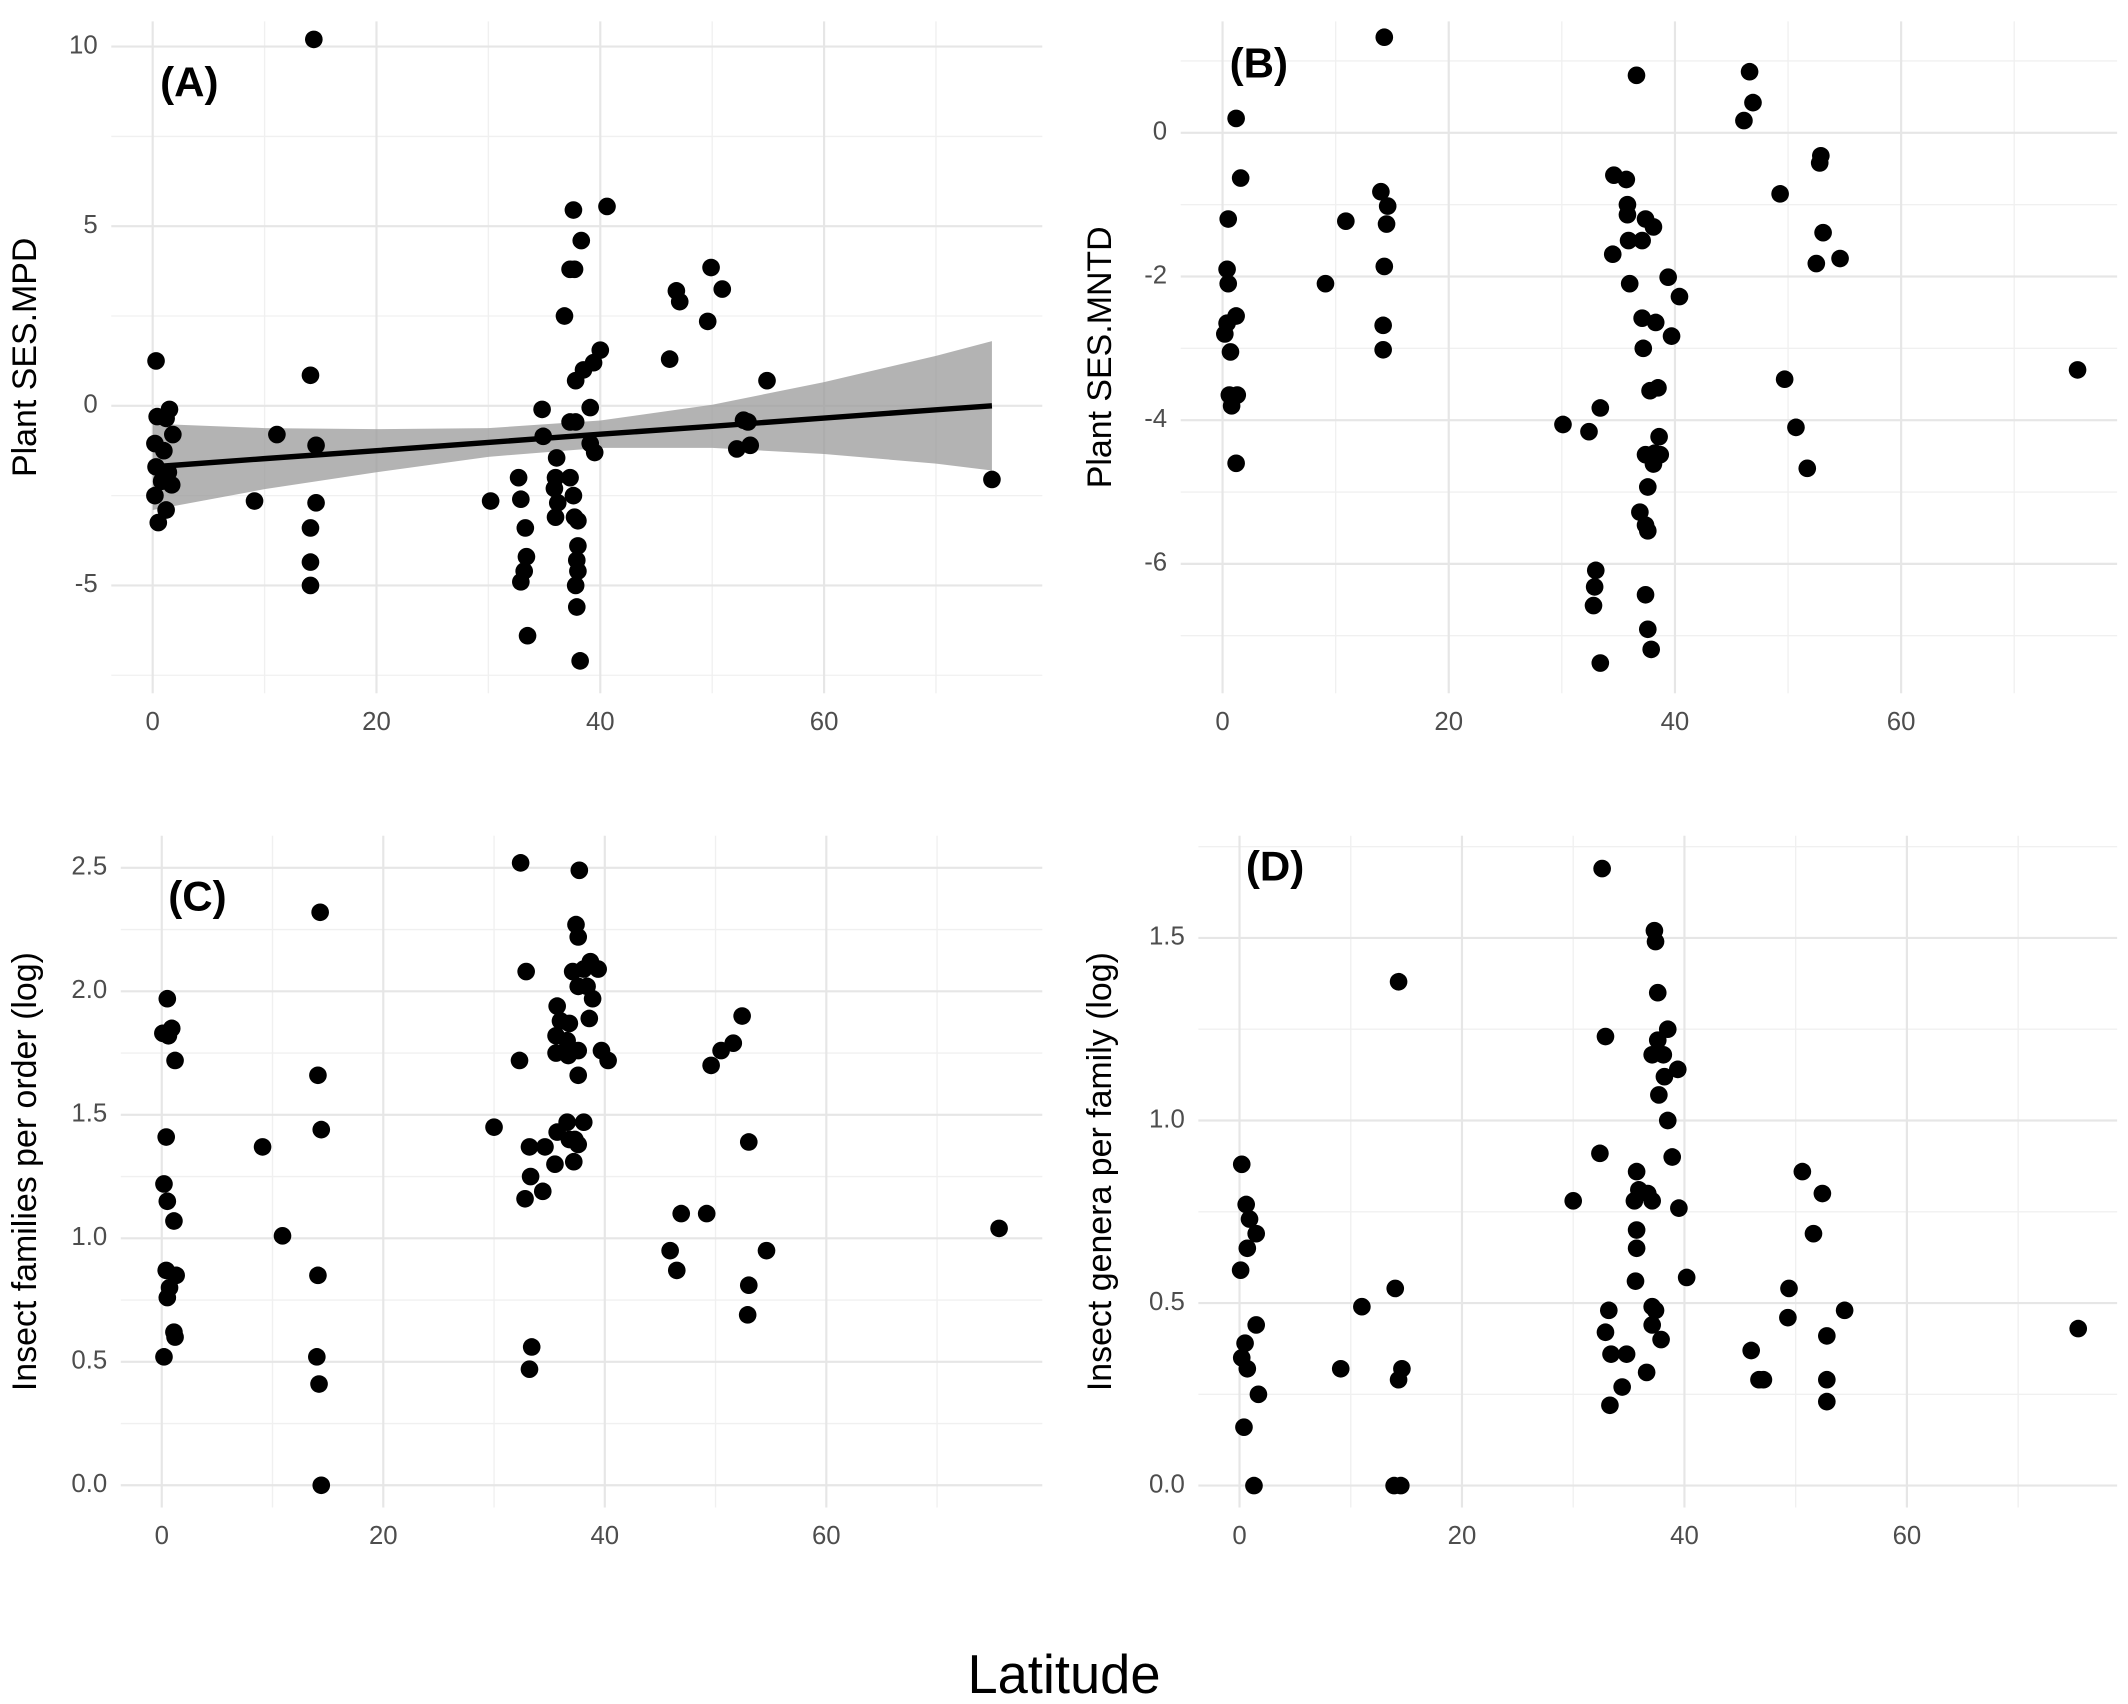 Image resolution: width=2128 pixels, height=1704 pixels. I want to click on y-tick-label: 2.5, so click(89, 867).